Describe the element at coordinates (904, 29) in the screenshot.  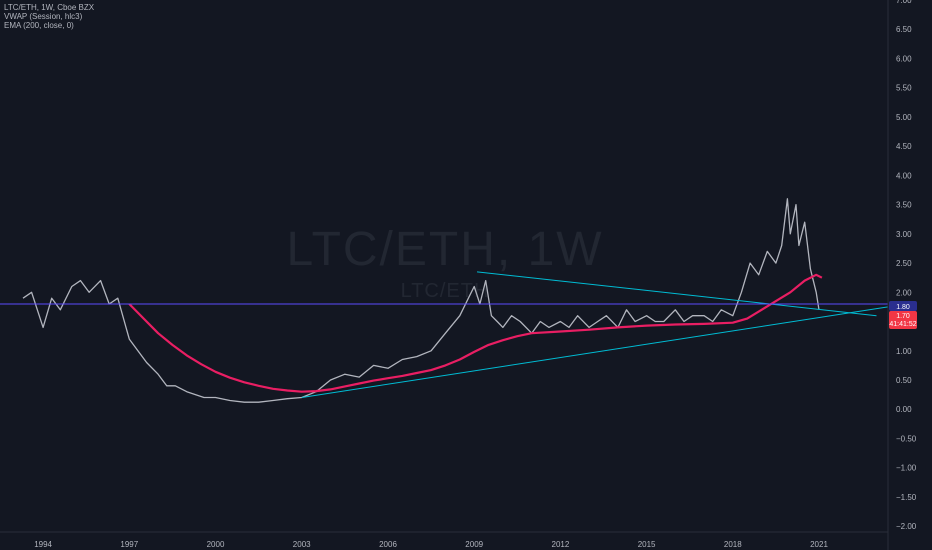
I see `price-axis-tick-label: 6.50` at that location.